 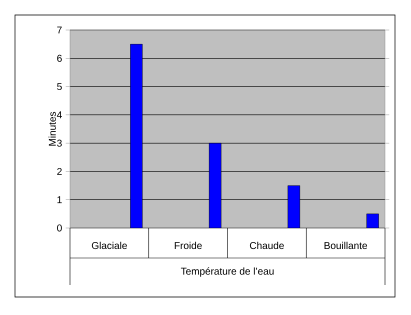 I want to click on x-tick-label: Glaciale, so click(x=109, y=246).